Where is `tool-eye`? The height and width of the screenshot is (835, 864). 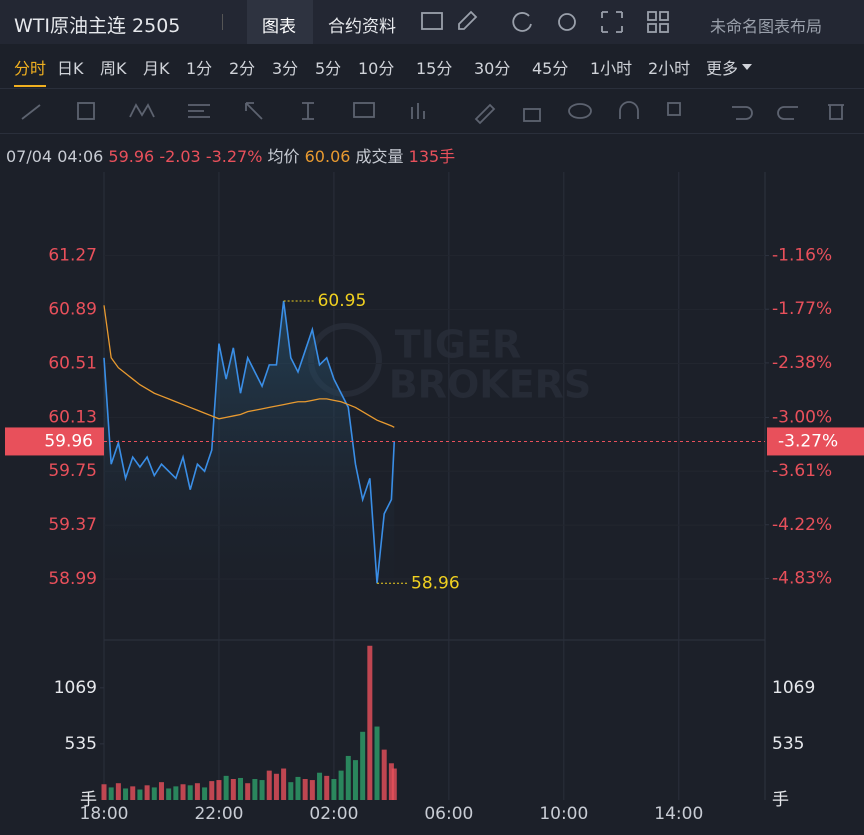
tool-eye is located at coordinates (580, 111).